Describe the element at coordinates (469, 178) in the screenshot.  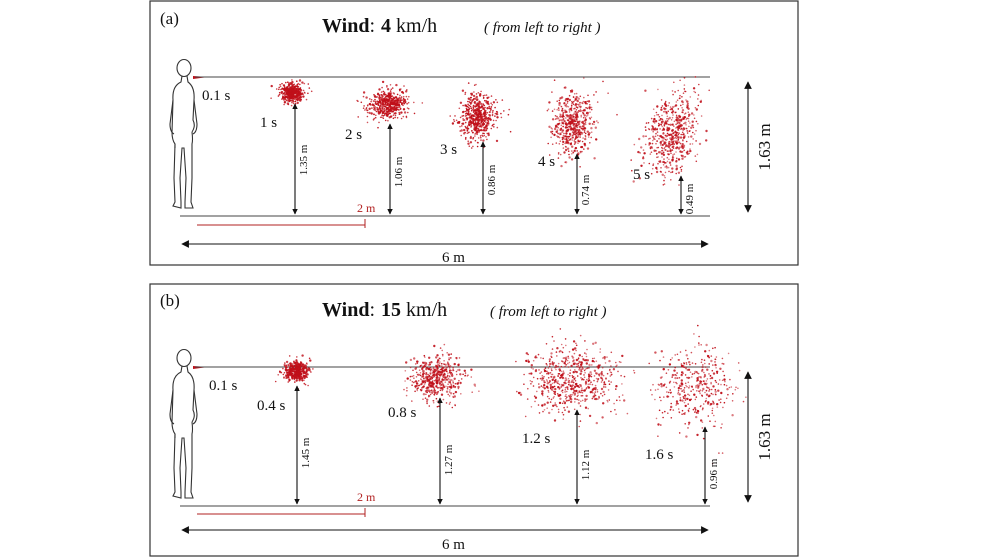
I see `panel-a-cloud-3: 3 s 0.86 m` at that location.